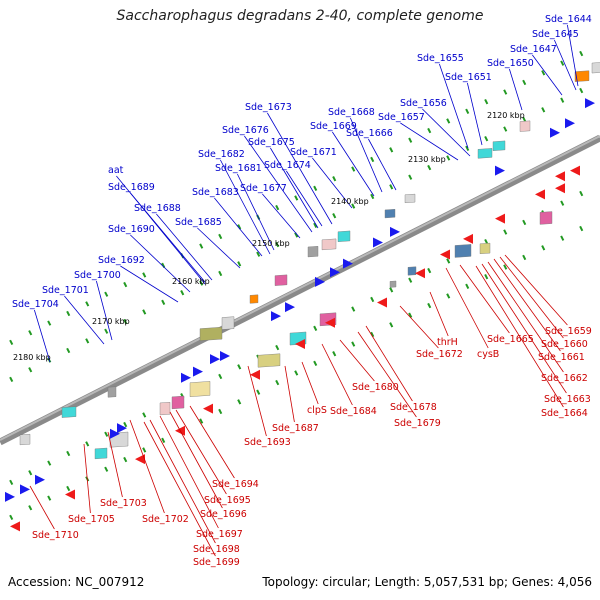 This screenshot has width=600, height=600. Describe the element at coordinates (91, 519) in the screenshot. I see `gene-label-bottom: Sde_1705` at that location.